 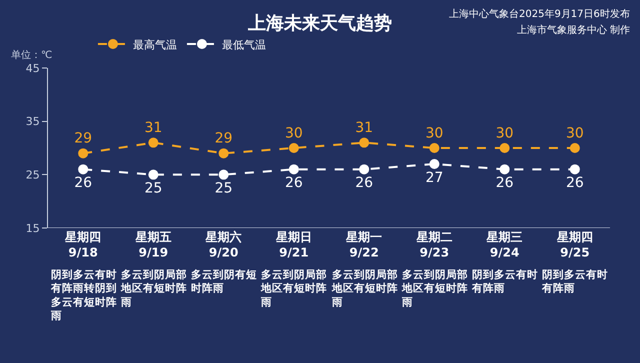 I want to click on chart-title: 上海未来天气趋势, so click(x=319, y=23).